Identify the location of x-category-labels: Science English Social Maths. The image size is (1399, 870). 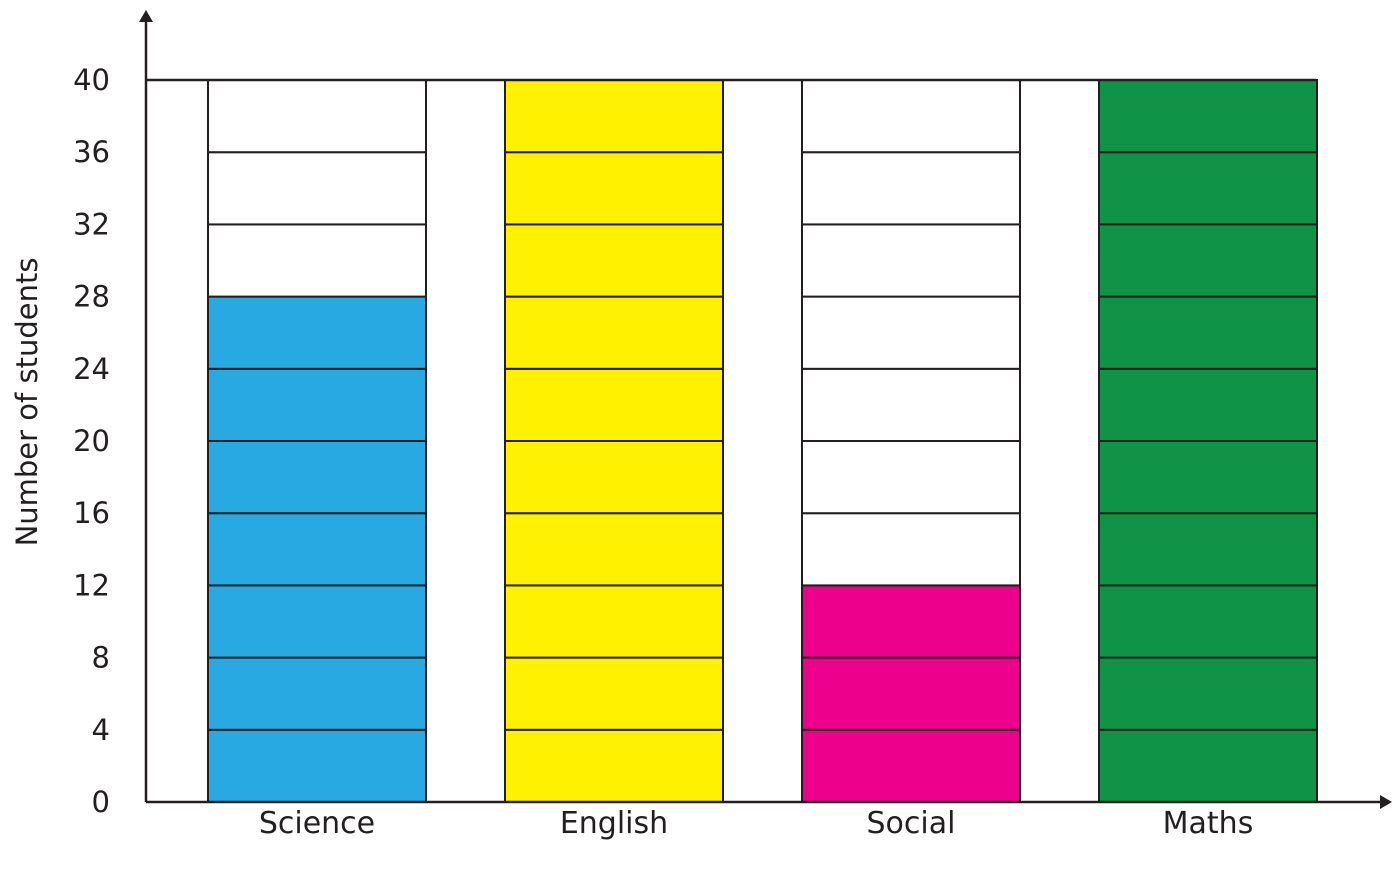
(756, 823).